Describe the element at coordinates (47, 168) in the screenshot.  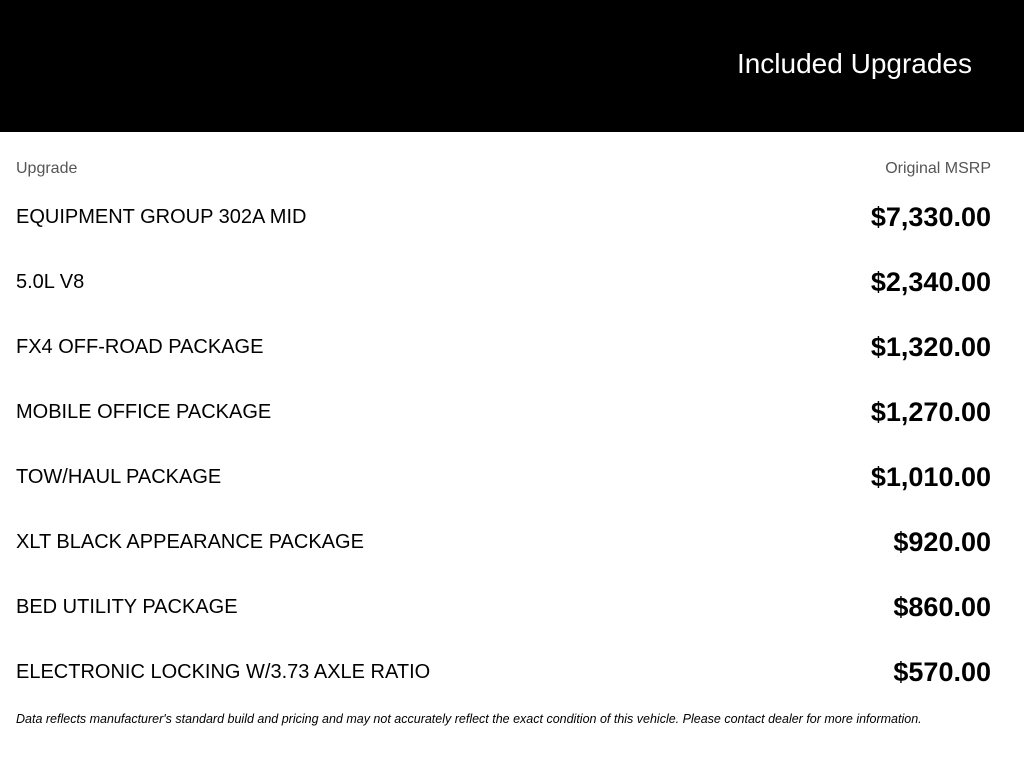
I see `column-header-upgrade: Upgrade` at that location.